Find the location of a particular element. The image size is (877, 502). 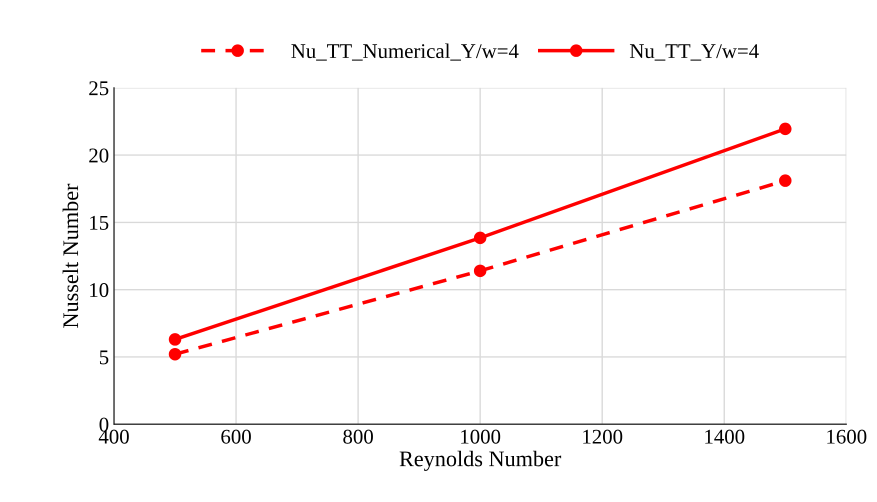

x-tick-label: 400 is located at coordinates (113, 437).